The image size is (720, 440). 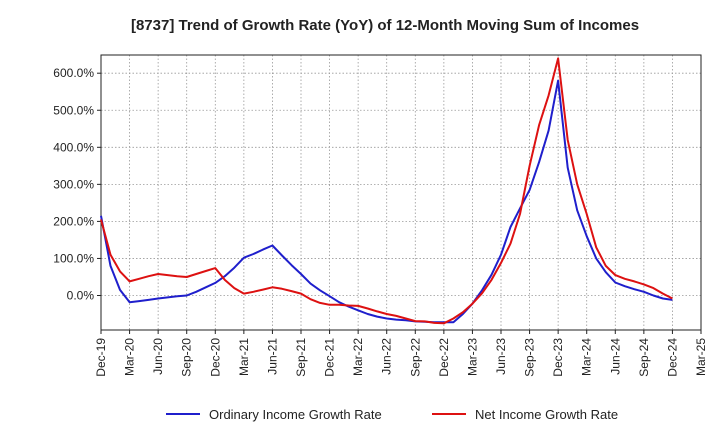 What do you see at coordinates (295, 414) in the screenshot?
I see `legend-label: Ordinary Income Growth Rate` at bounding box center [295, 414].